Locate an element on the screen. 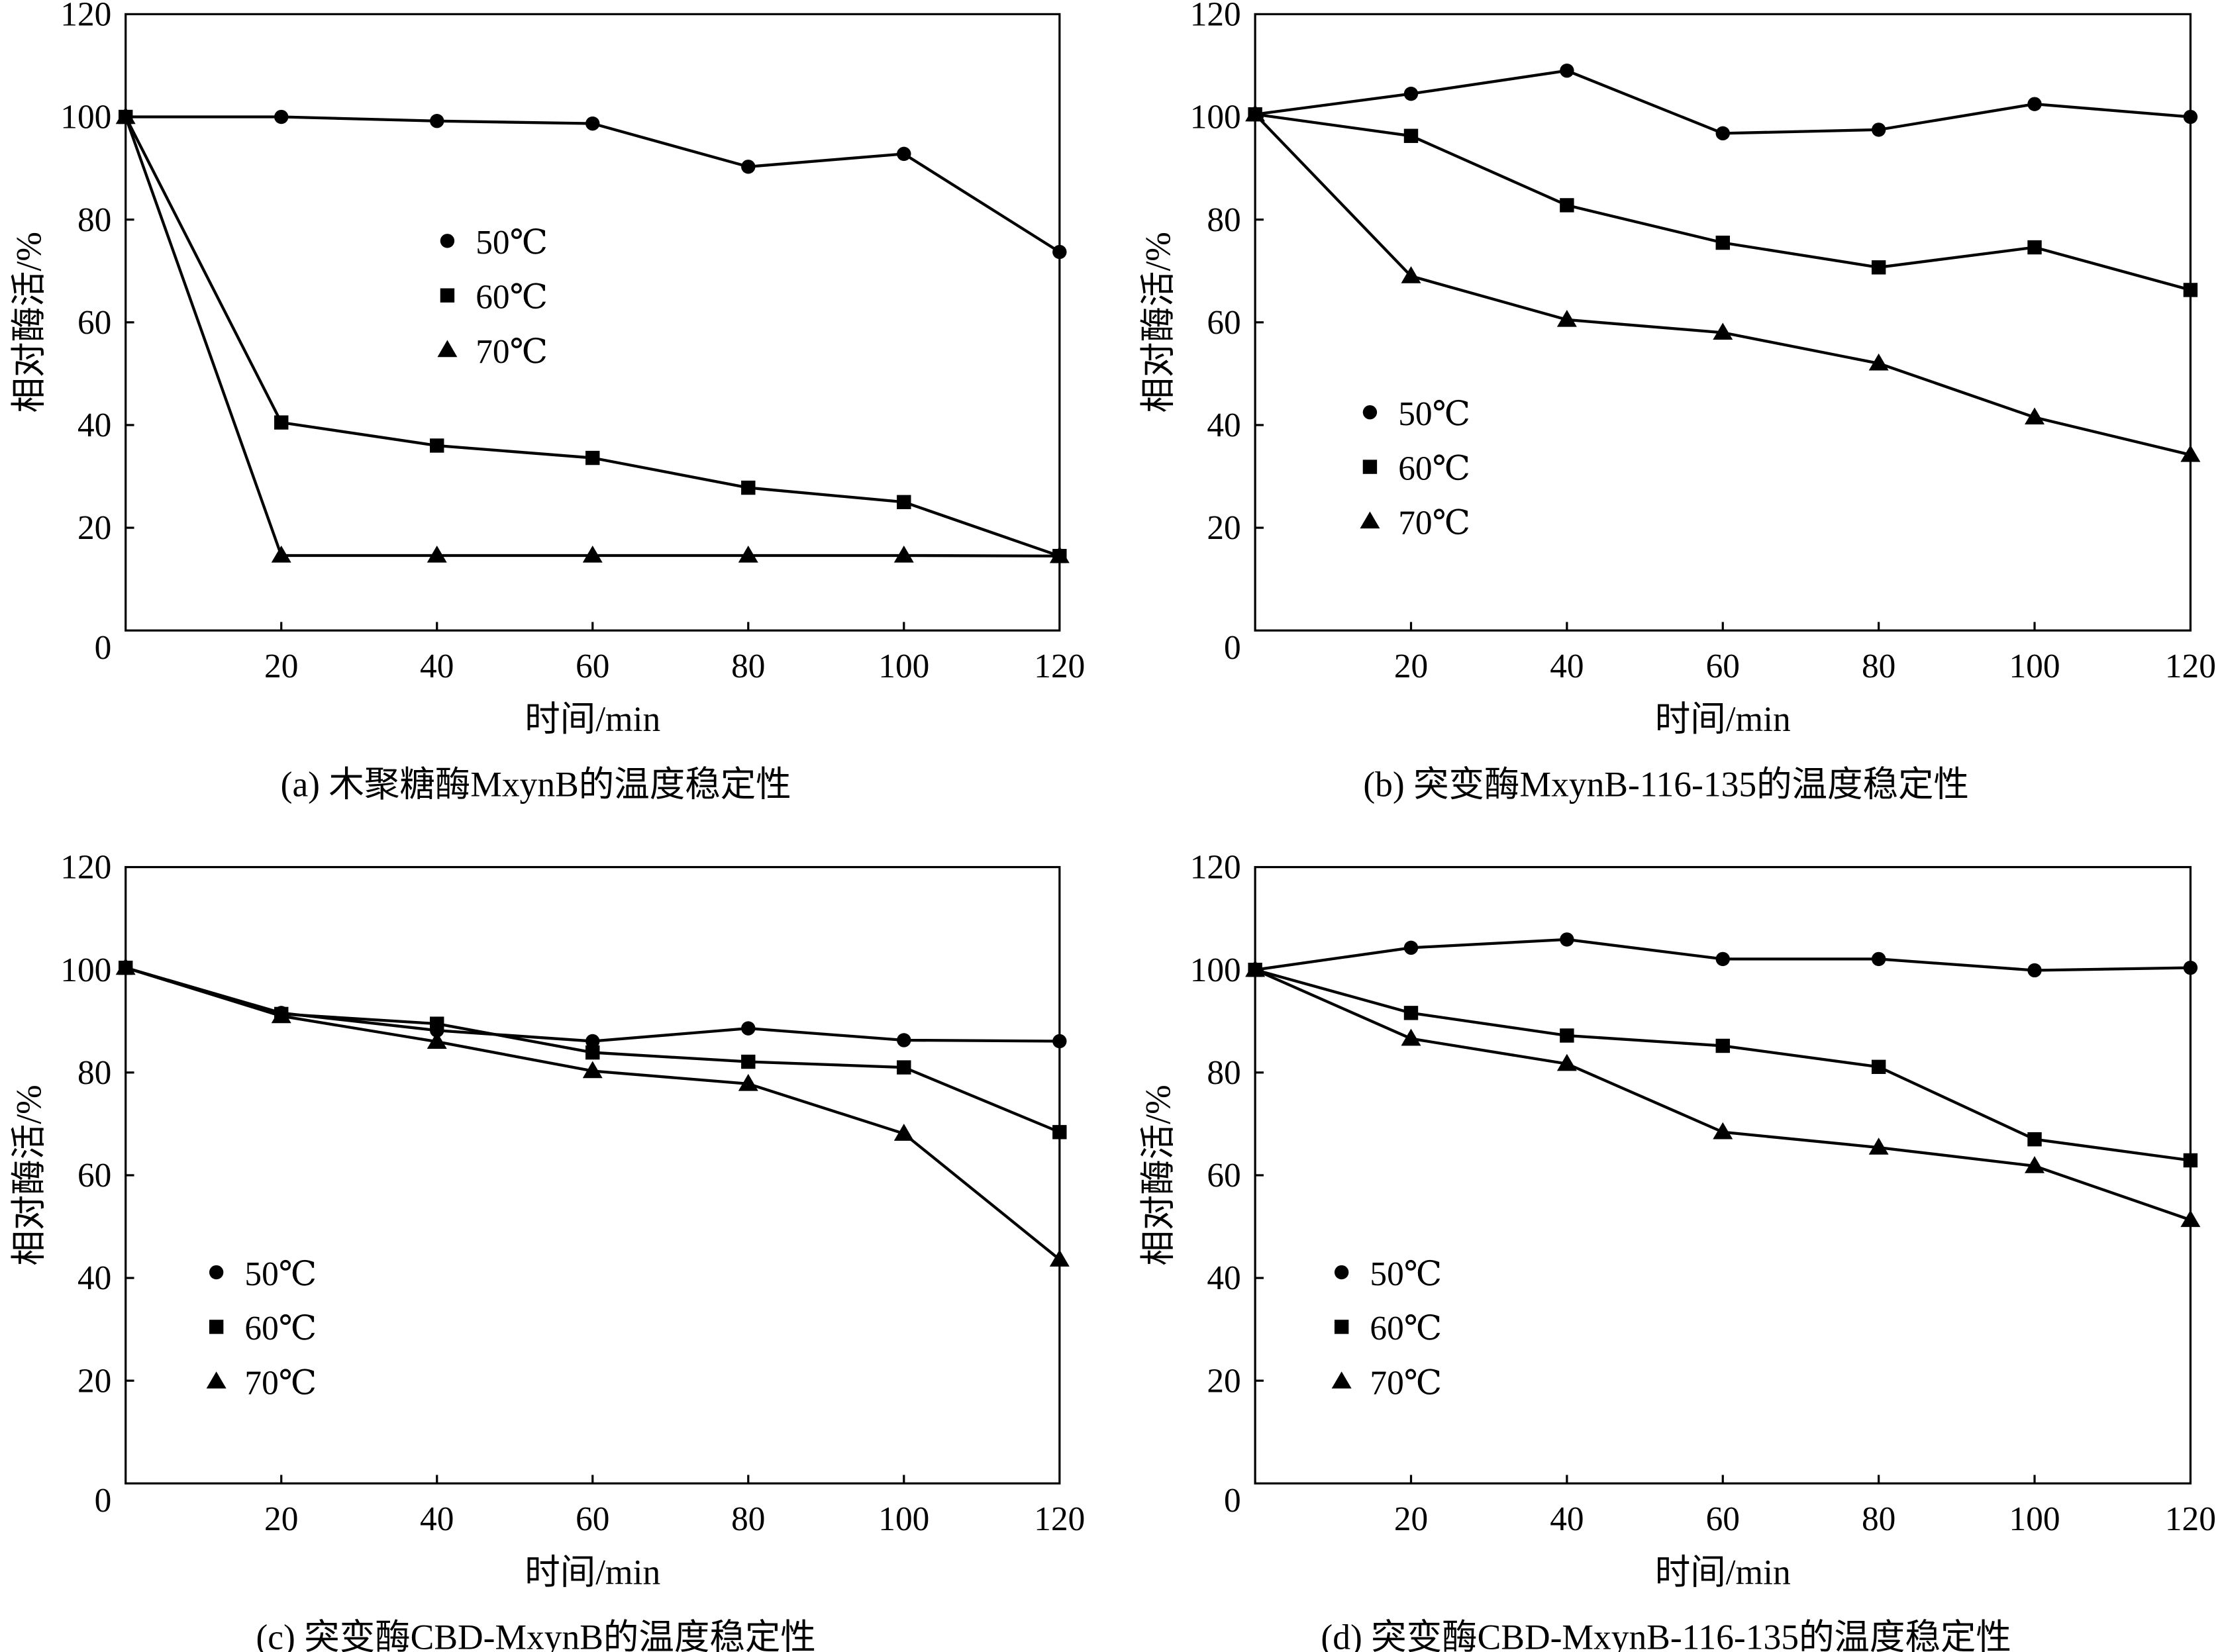 The width and height of the screenshot is (2224, 1652). legend-label: 50℃ is located at coordinates (1406, 1274).